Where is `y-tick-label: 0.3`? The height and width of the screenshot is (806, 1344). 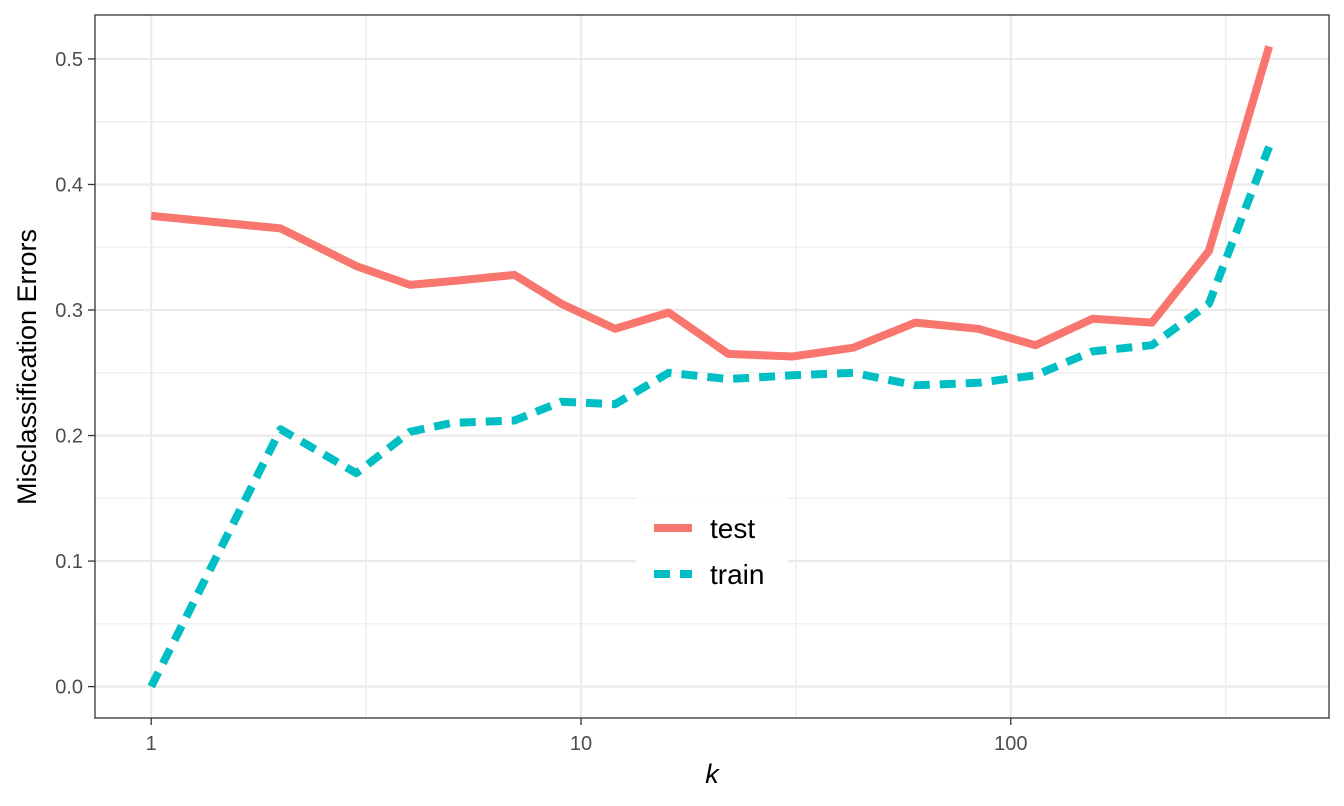
y-tick-label: 0.3 is located at coordinates (69, 311).